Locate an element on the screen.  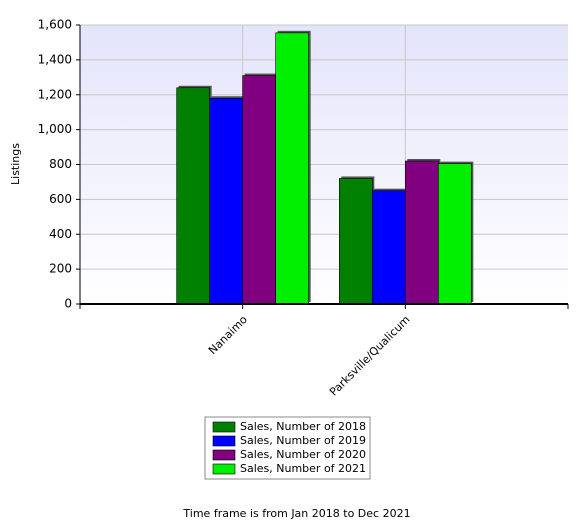
x-tick-label: Nanaimo is located at coordinates (228, 335).